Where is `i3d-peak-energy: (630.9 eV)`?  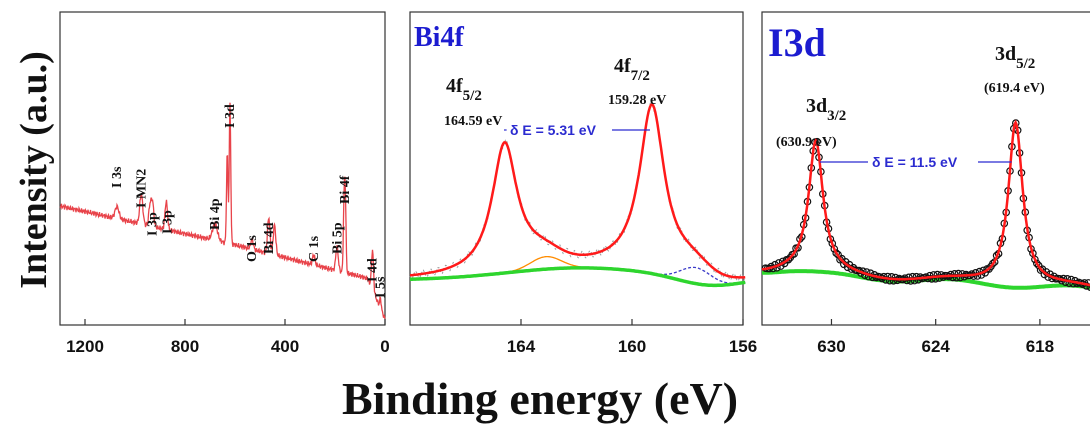
i3d-peak-energy: (630.9 eV) is located at coordinates (806, 142).